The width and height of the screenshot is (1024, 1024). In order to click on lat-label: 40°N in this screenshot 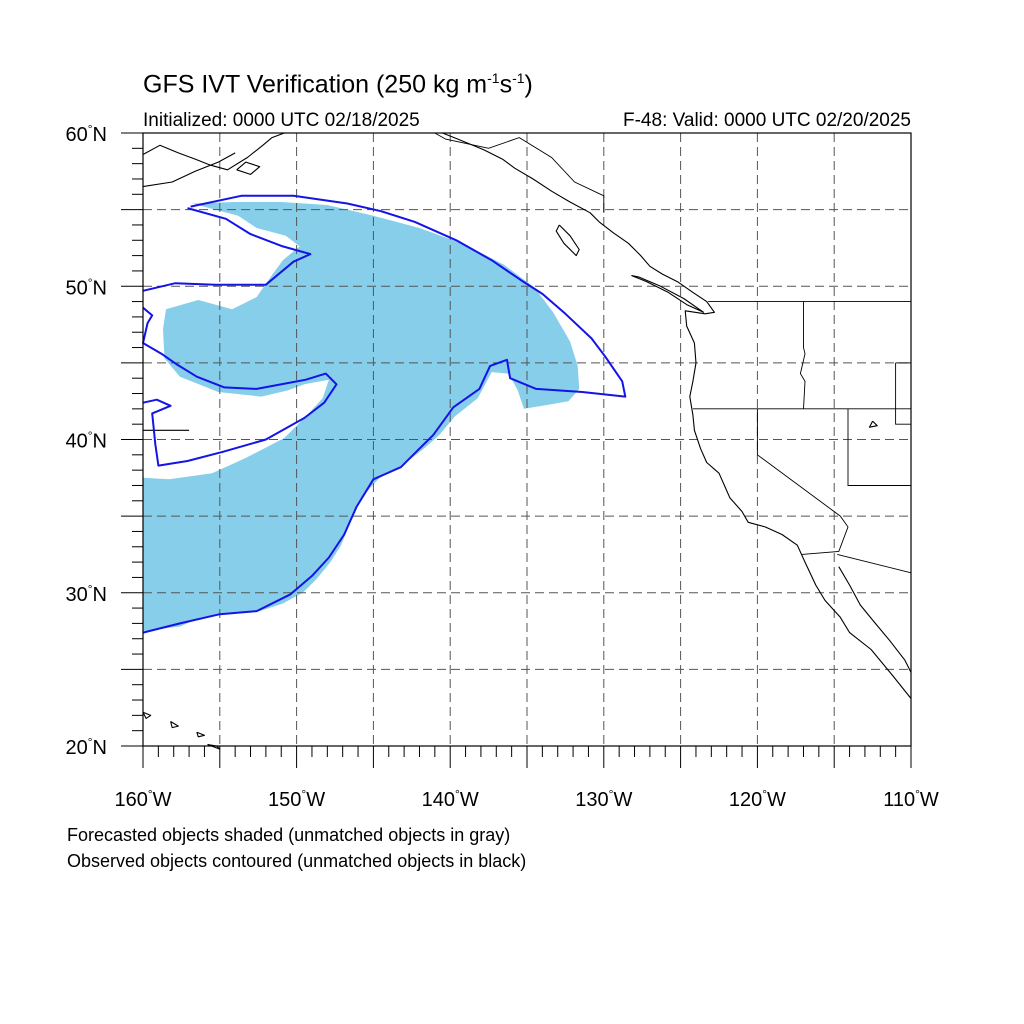, I will do `click(86, 441)`.